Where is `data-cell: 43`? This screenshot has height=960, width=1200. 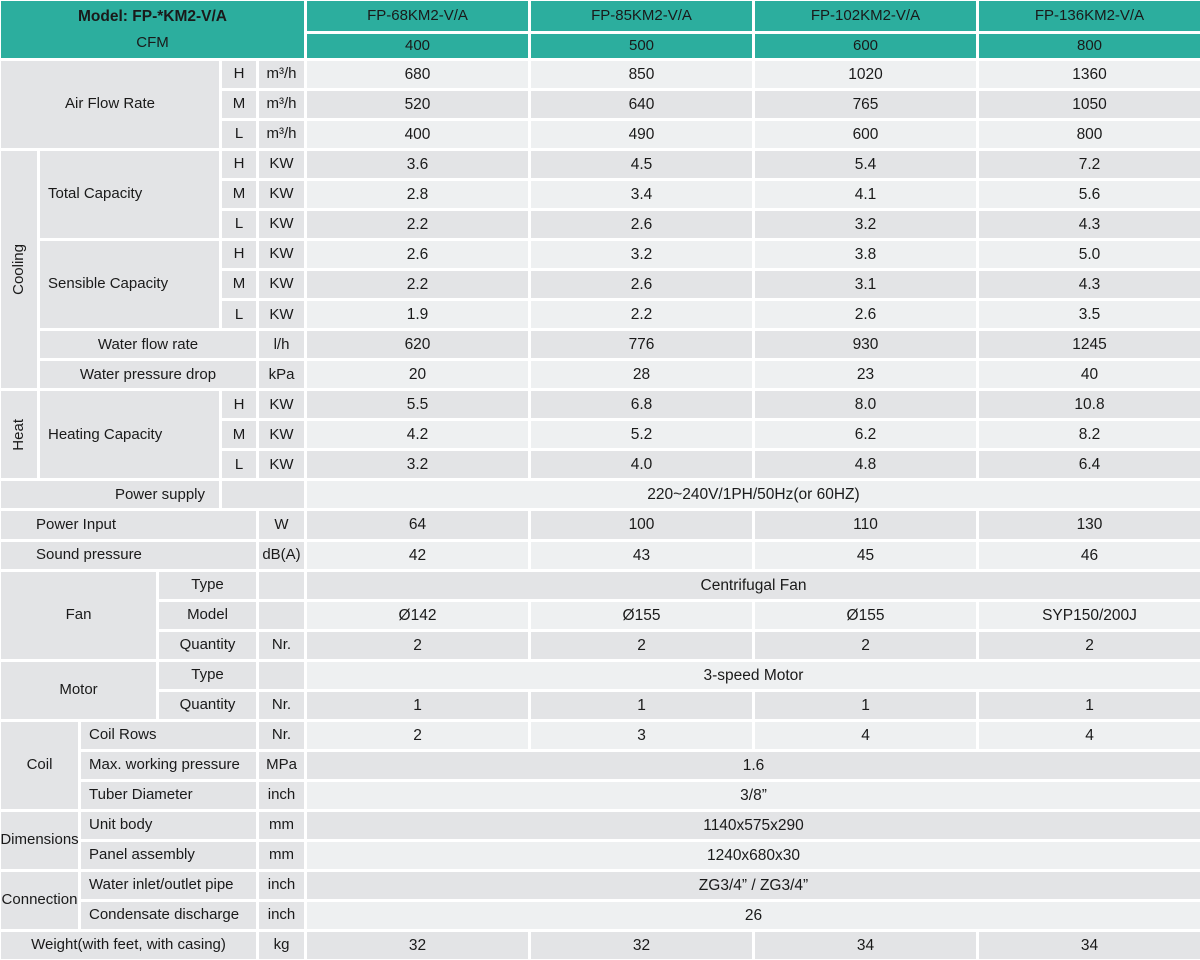
data-cell: 43 is located at coordinates (641, 555).